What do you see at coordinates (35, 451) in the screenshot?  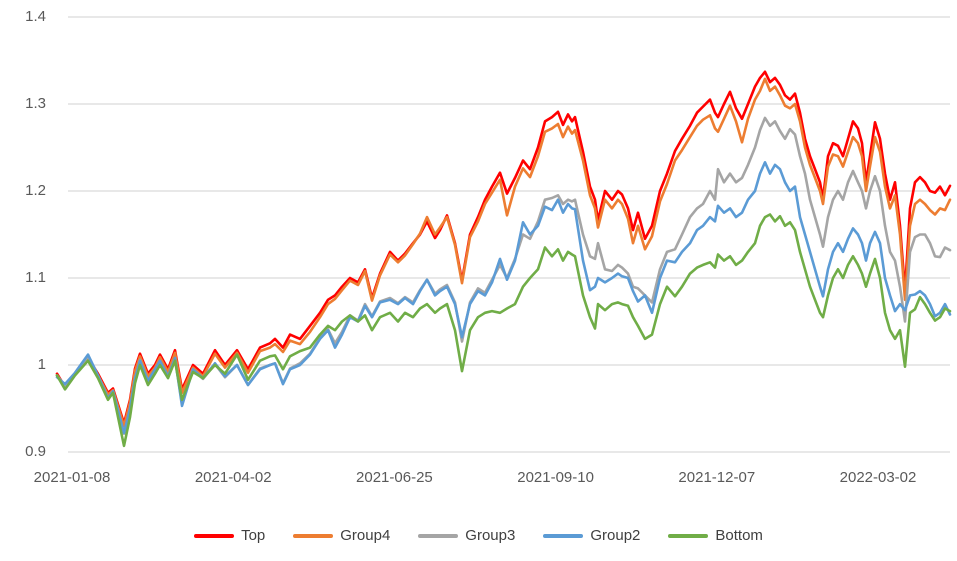 I see `y-tick-label: 0.9` at bounding box center [35, 451].